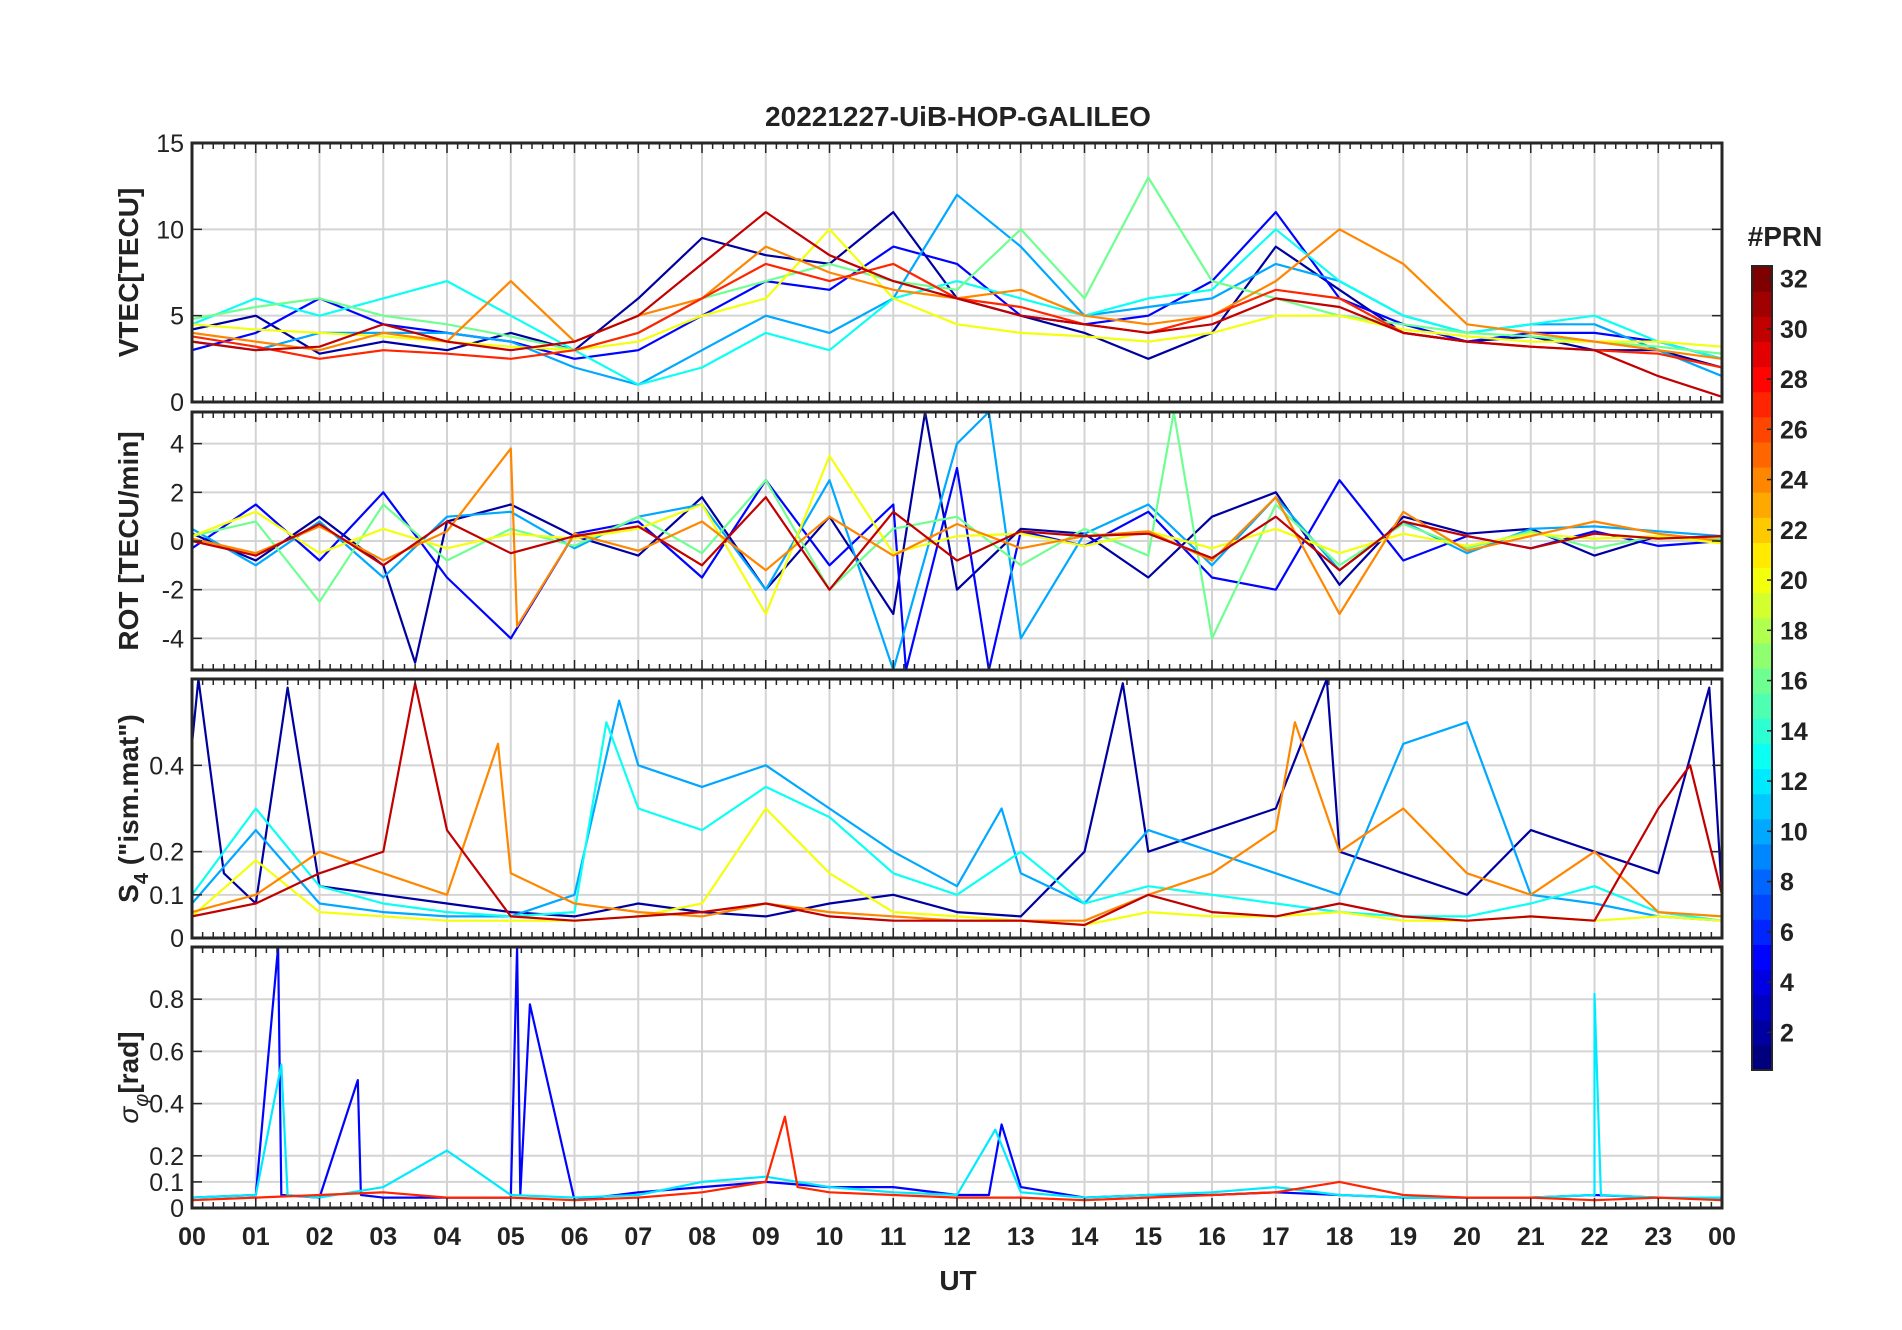 The width and height of the screenshot is (1902, 1330). I want to click on x-axis-label: UT, so click(957, 1280).